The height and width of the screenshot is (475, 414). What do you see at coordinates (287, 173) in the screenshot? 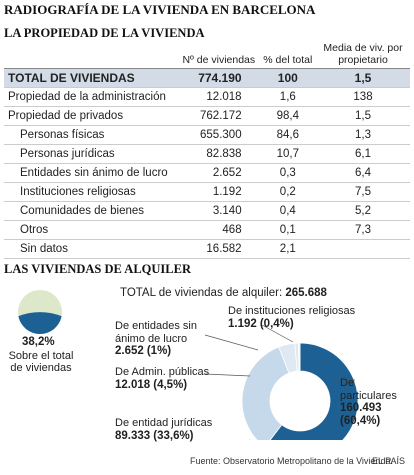
I see `table-cell: 0,3` at bounding box center [287, 173].